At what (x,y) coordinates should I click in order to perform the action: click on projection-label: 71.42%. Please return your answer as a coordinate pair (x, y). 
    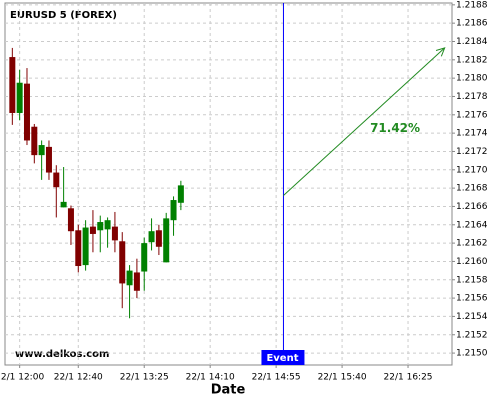
    Looking at the image, I should click on (395, 128).